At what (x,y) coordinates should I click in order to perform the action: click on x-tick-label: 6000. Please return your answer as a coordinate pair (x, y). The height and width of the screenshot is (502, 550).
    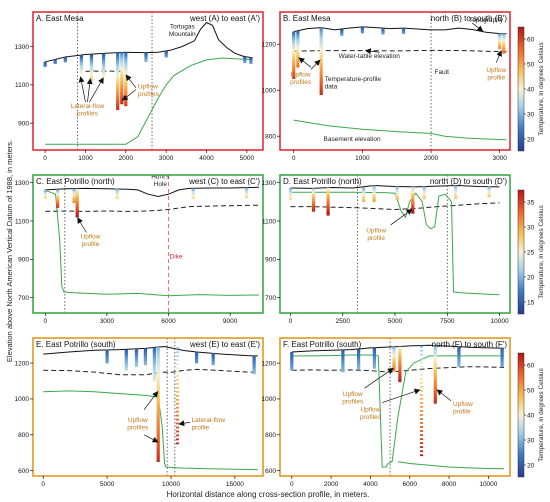
    Looking at the image, I should click on (410, 484).